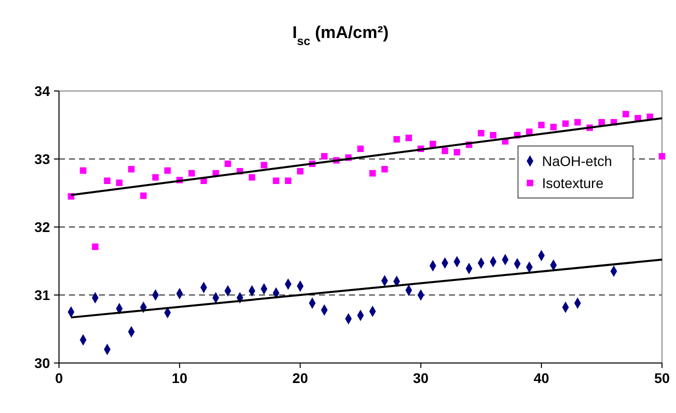 This screenshot has width=676, height=413. Describe the element at coordinates (42, 294) in the screenshot. I see `y-tick-label: 31` at that location.